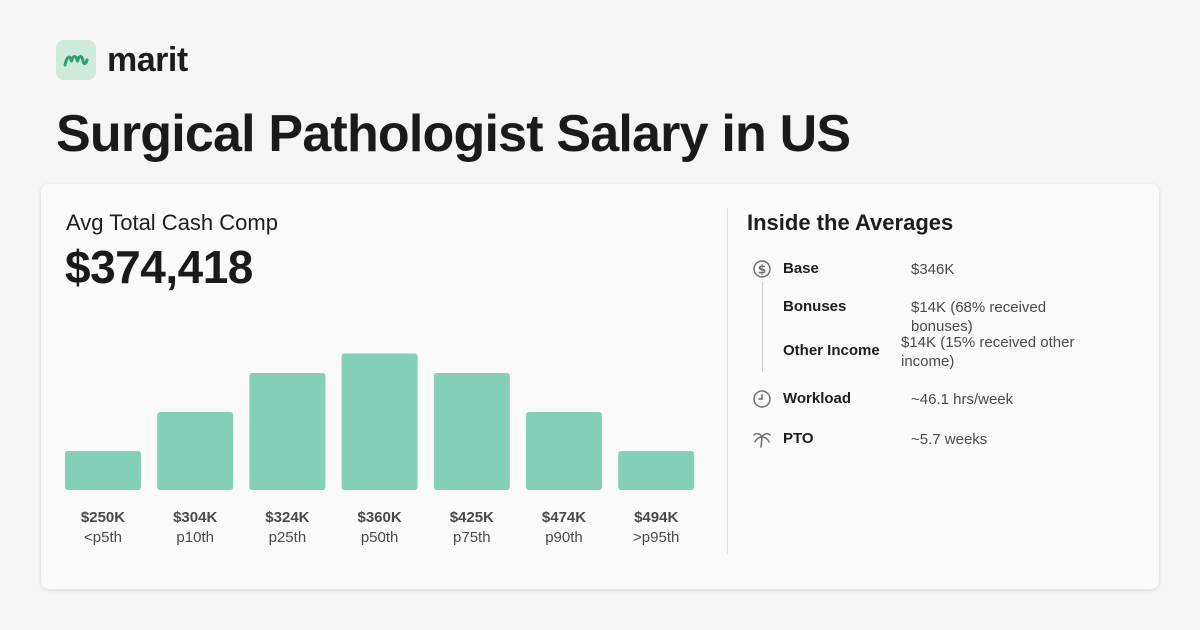 Image resolution: width=1200 pixels, height=630 pixels. I want to click on workload-value: ~46.1 hrs/week, so click(962, 399).